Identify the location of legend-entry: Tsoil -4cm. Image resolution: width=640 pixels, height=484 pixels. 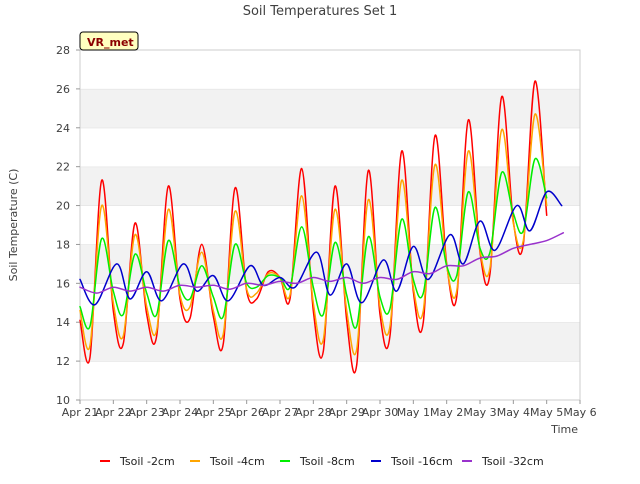
(237, 461).